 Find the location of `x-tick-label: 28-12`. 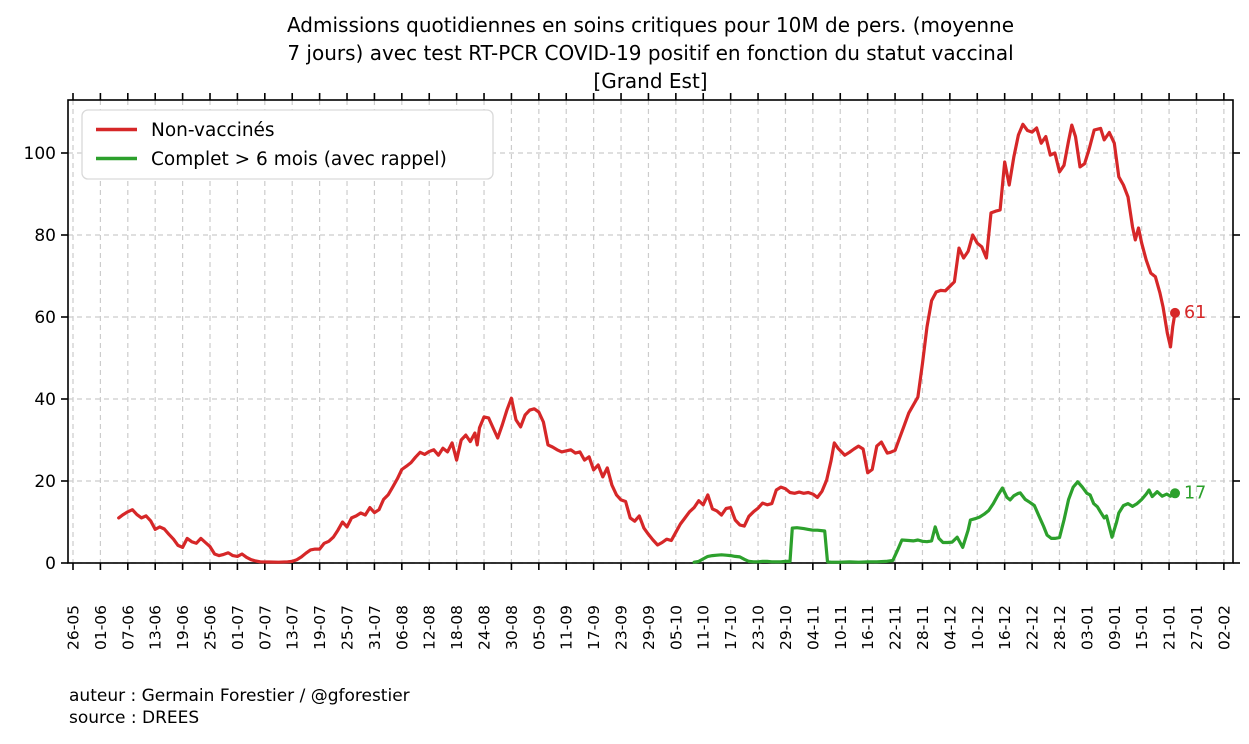

x-tick-label: 28-12 is located at coordinates (1060, 627).